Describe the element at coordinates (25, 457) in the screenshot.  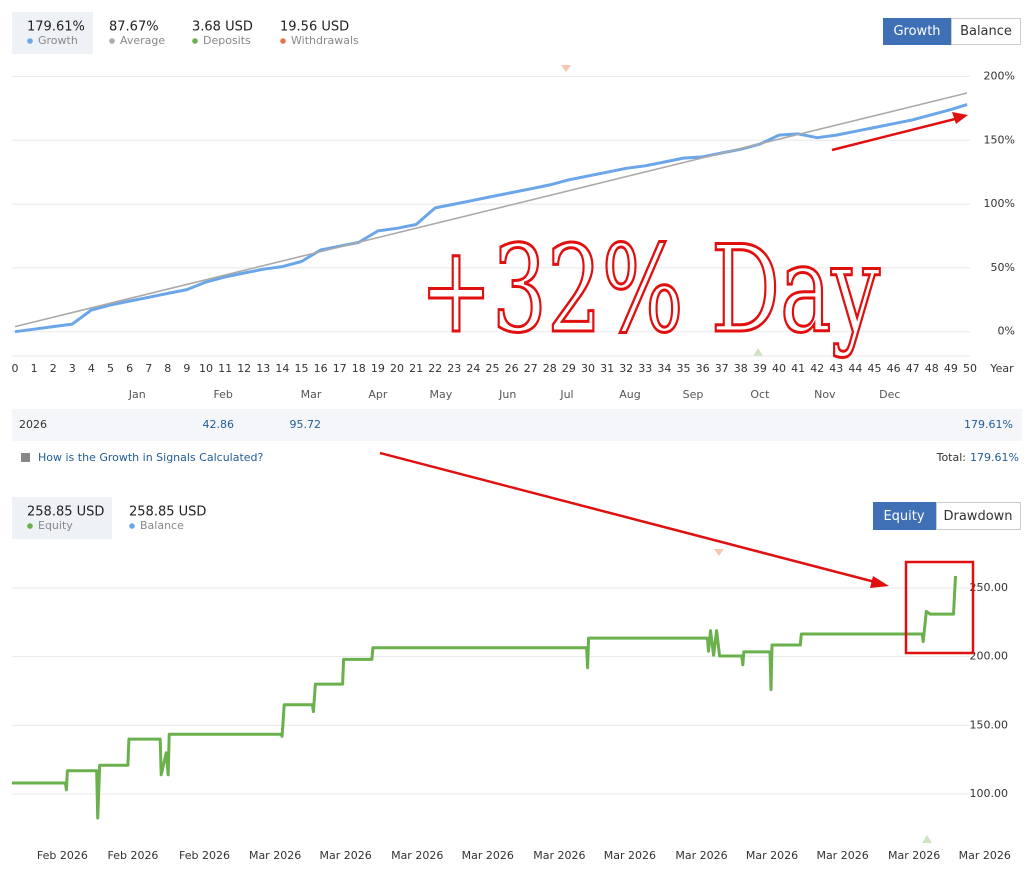
I see `info-icon` at that location.